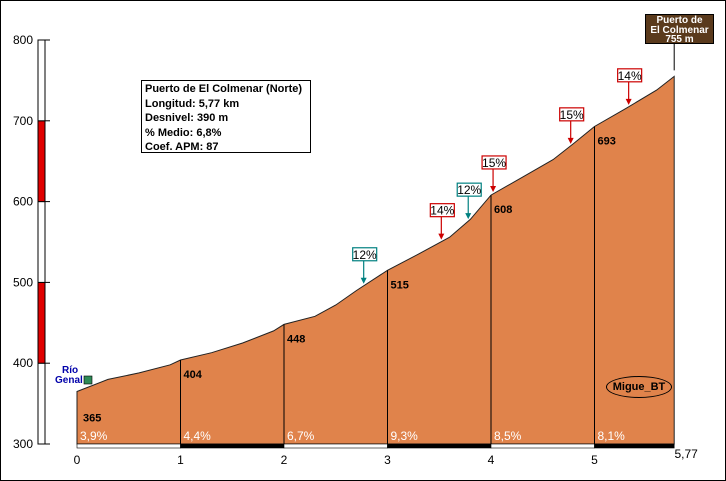 The width and height of the screenshot is (726, 481). I want to click on stat-desnivel: Desnivel: 390 m, so click(187, 118).